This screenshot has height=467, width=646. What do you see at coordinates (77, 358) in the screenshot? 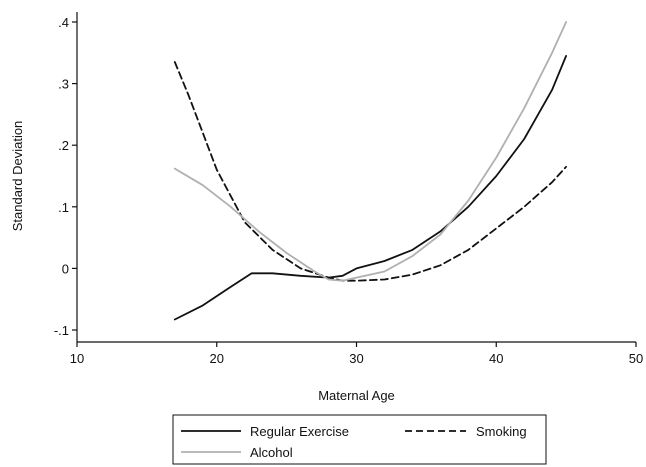
I see `x-tick-label: 10` at bounding box center [77, 358].